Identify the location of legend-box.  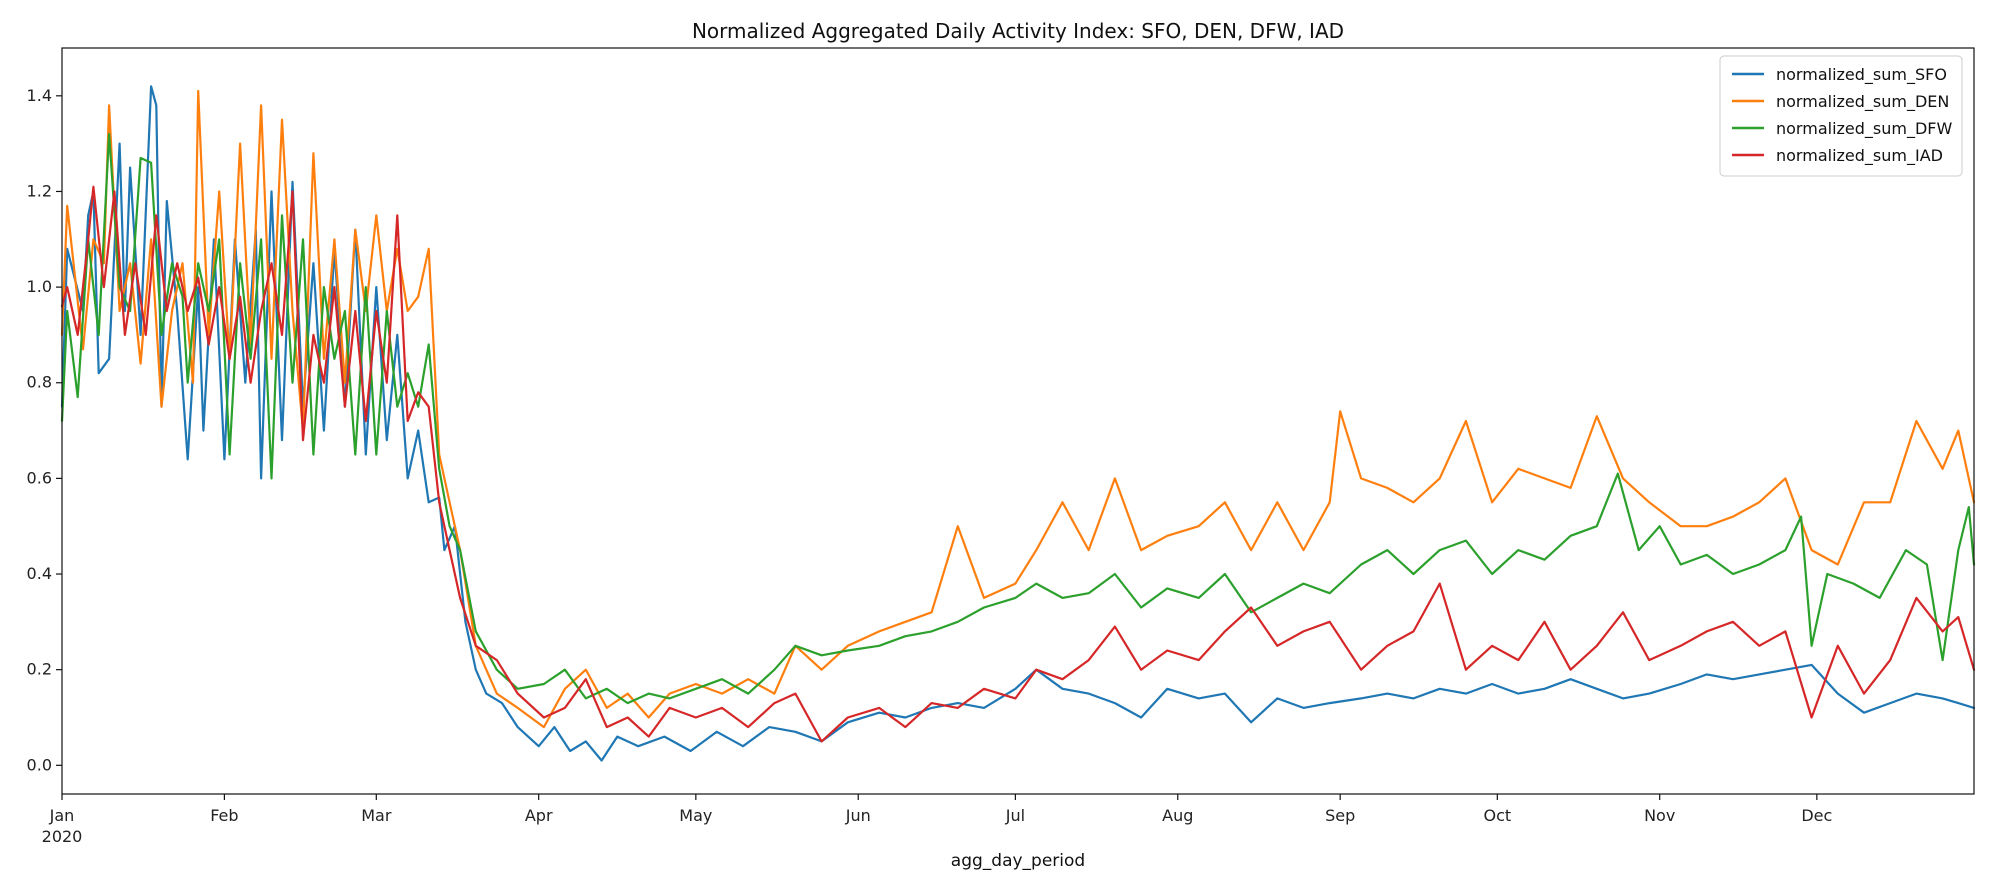
(1841, 116).